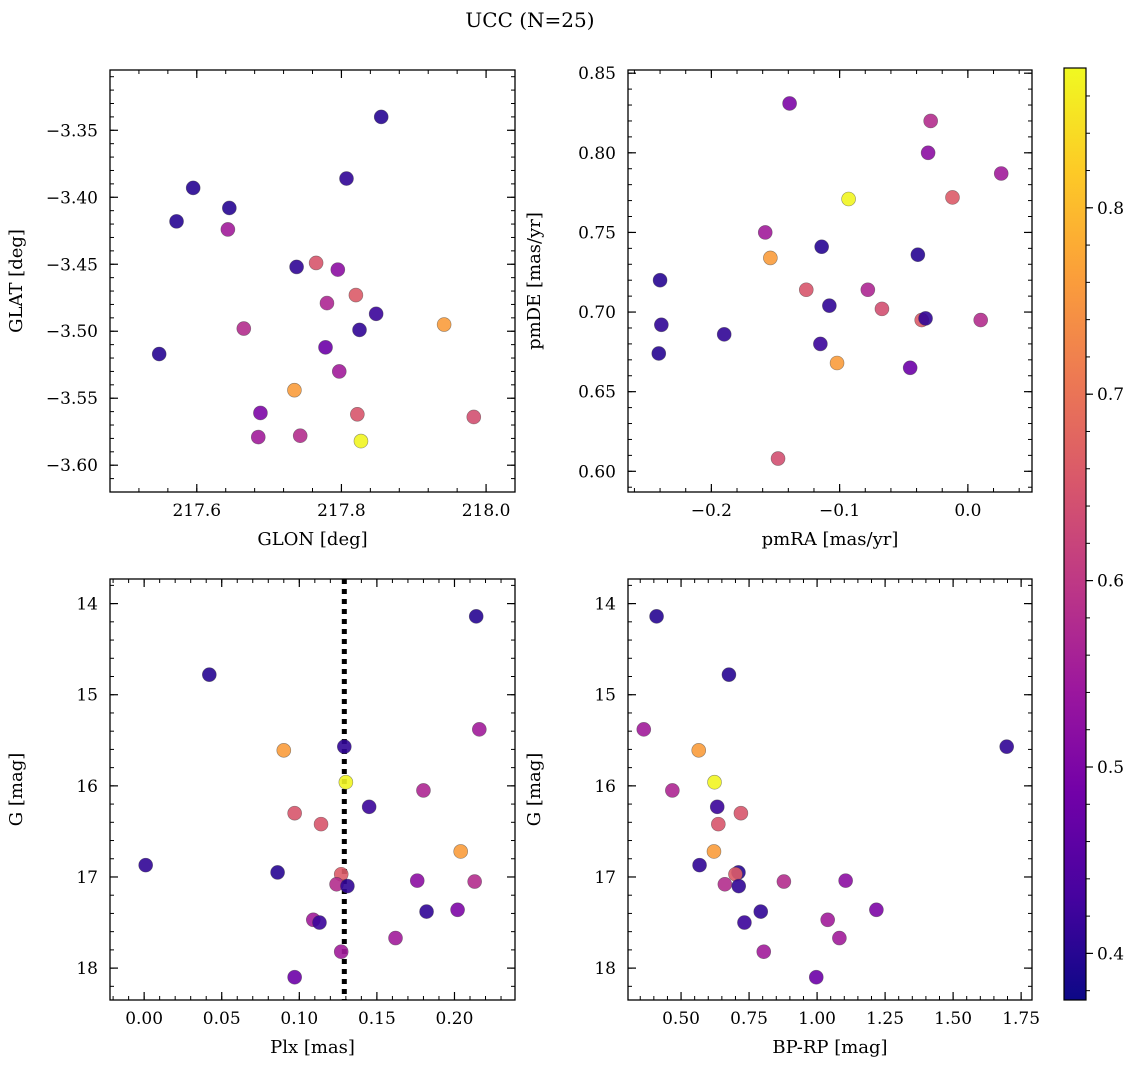 The image size is (1136, 1068). What do you see at coordinates (1110, 582) in the screenshot?
I see `colorbar-tick-label: 0.6` at bounding box center [1110, 582].